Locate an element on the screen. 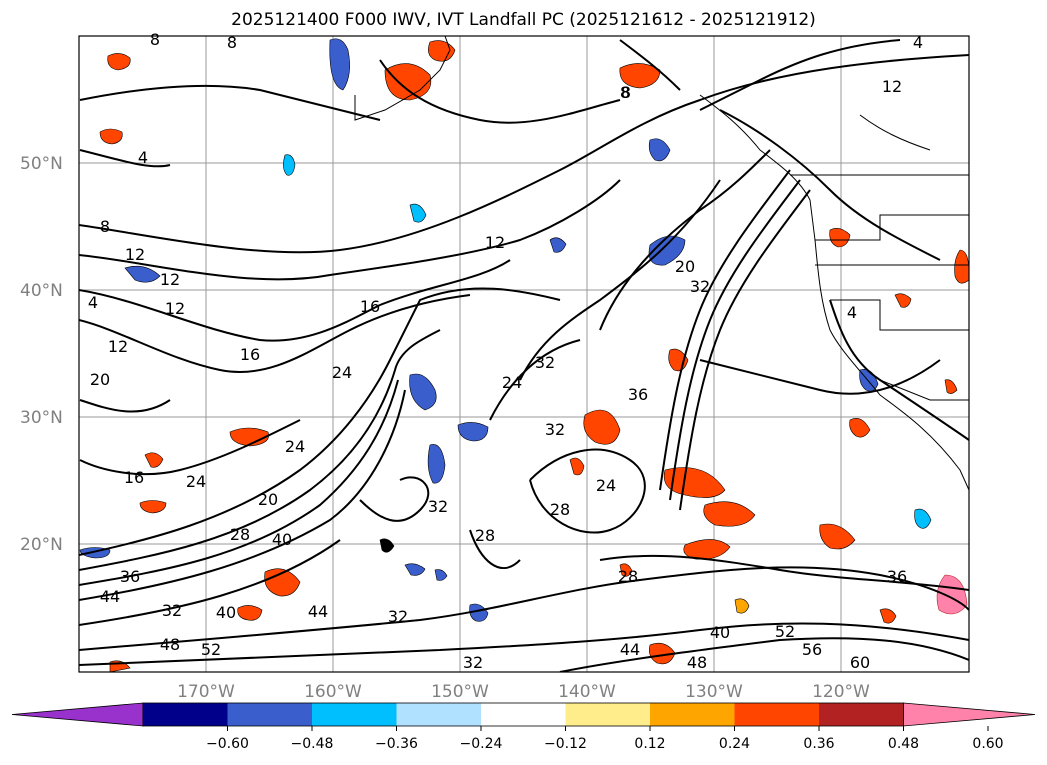 This screenshot has width=1047, height=765. colorbar-frame is located at coordinates (523, 714).